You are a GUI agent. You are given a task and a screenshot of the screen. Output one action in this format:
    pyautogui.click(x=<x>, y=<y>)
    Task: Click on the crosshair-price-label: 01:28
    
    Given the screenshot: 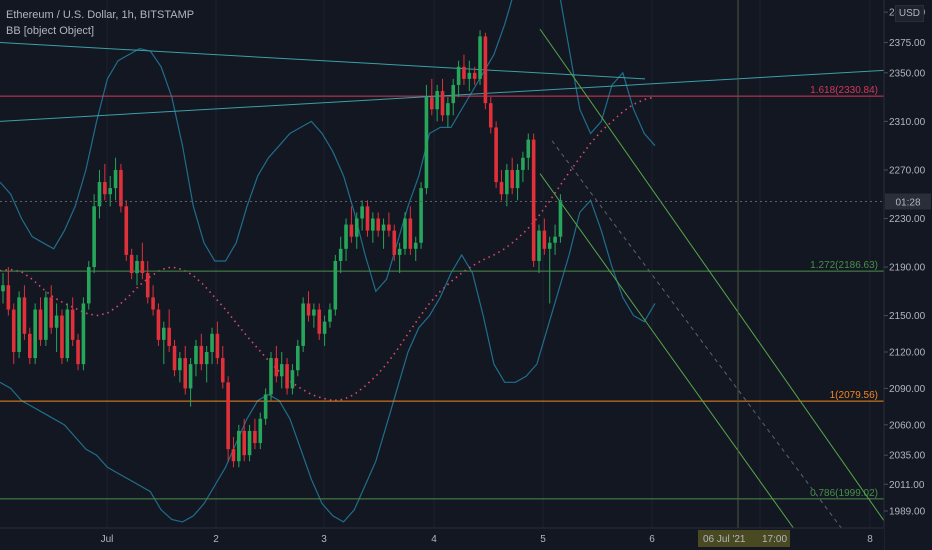 What is the action you would take?
    pyautogui.click(x=907, y=202)
    